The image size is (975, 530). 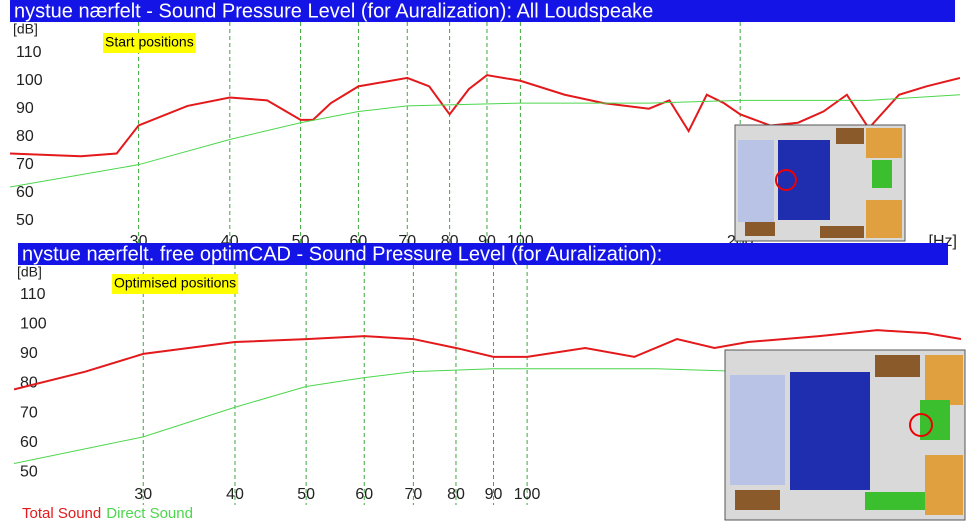 I want to click on x-tick-label: 70, so click(x=413, y=494).